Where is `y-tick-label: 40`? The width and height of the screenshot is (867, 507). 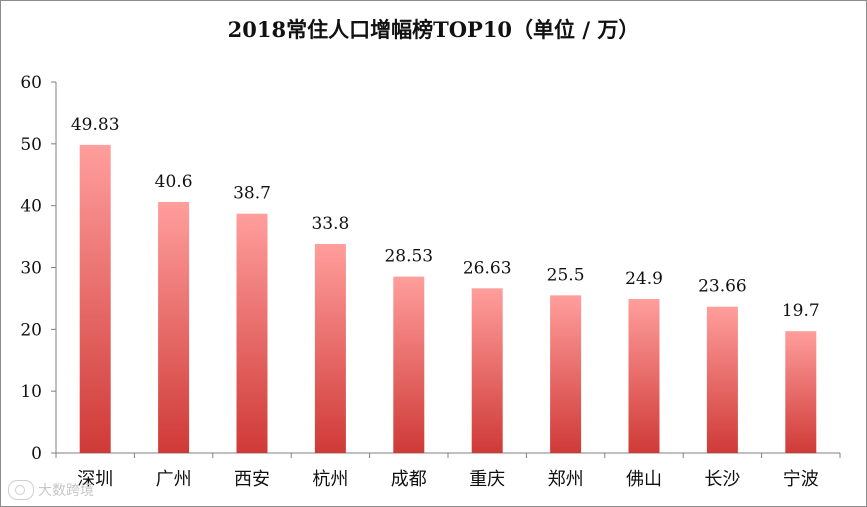
y-tick-label: 40 is located at coordinates (31, 207).